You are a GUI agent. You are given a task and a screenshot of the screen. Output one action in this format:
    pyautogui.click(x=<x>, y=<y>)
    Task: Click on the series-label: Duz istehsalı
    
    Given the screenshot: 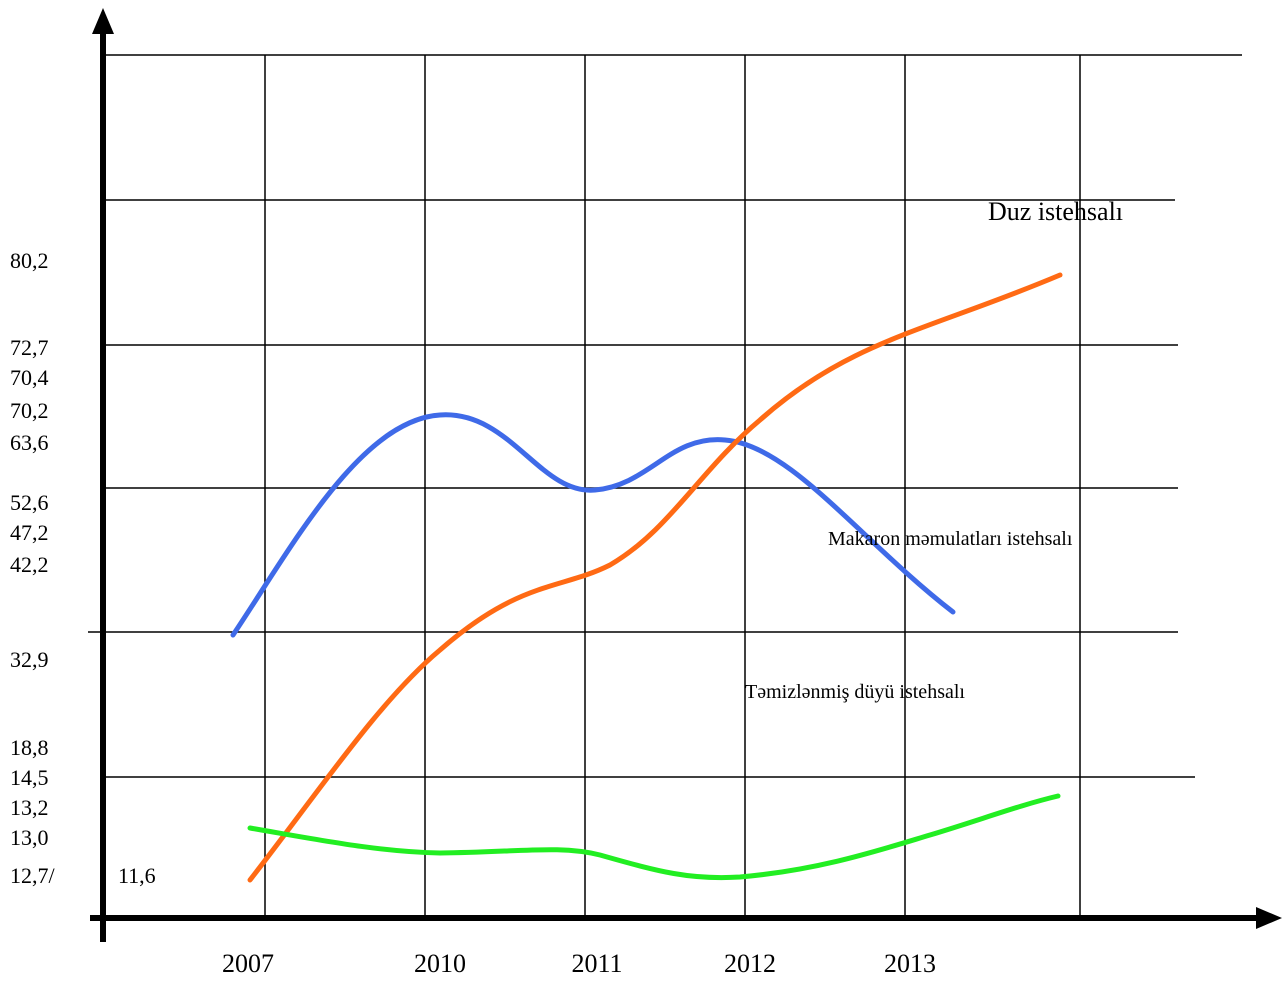 What is the action you would take?
    pyautogui.click(x=1055, y=211)
    